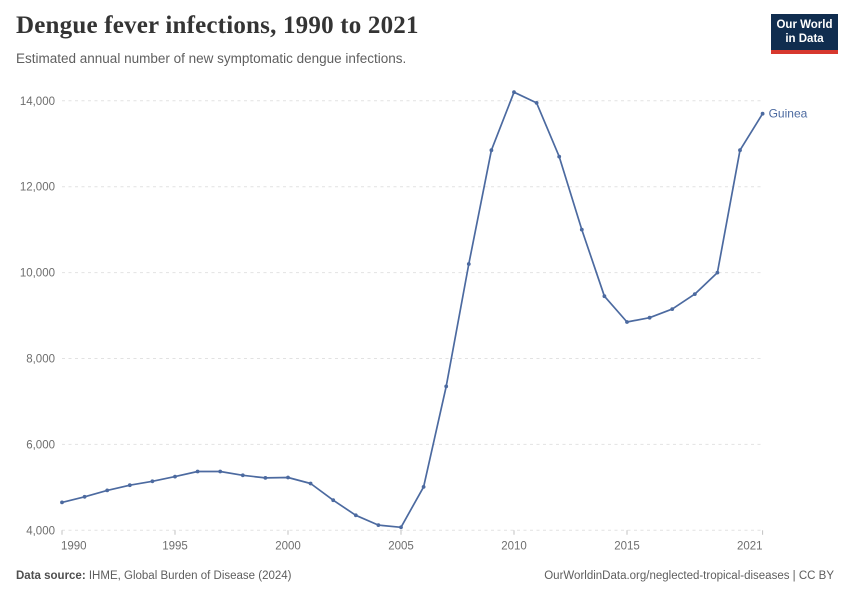  What do you see at coordinates (804, 38) in the screenshot?
I see `logo-line2: in Data` at bounding box center [804, 38].